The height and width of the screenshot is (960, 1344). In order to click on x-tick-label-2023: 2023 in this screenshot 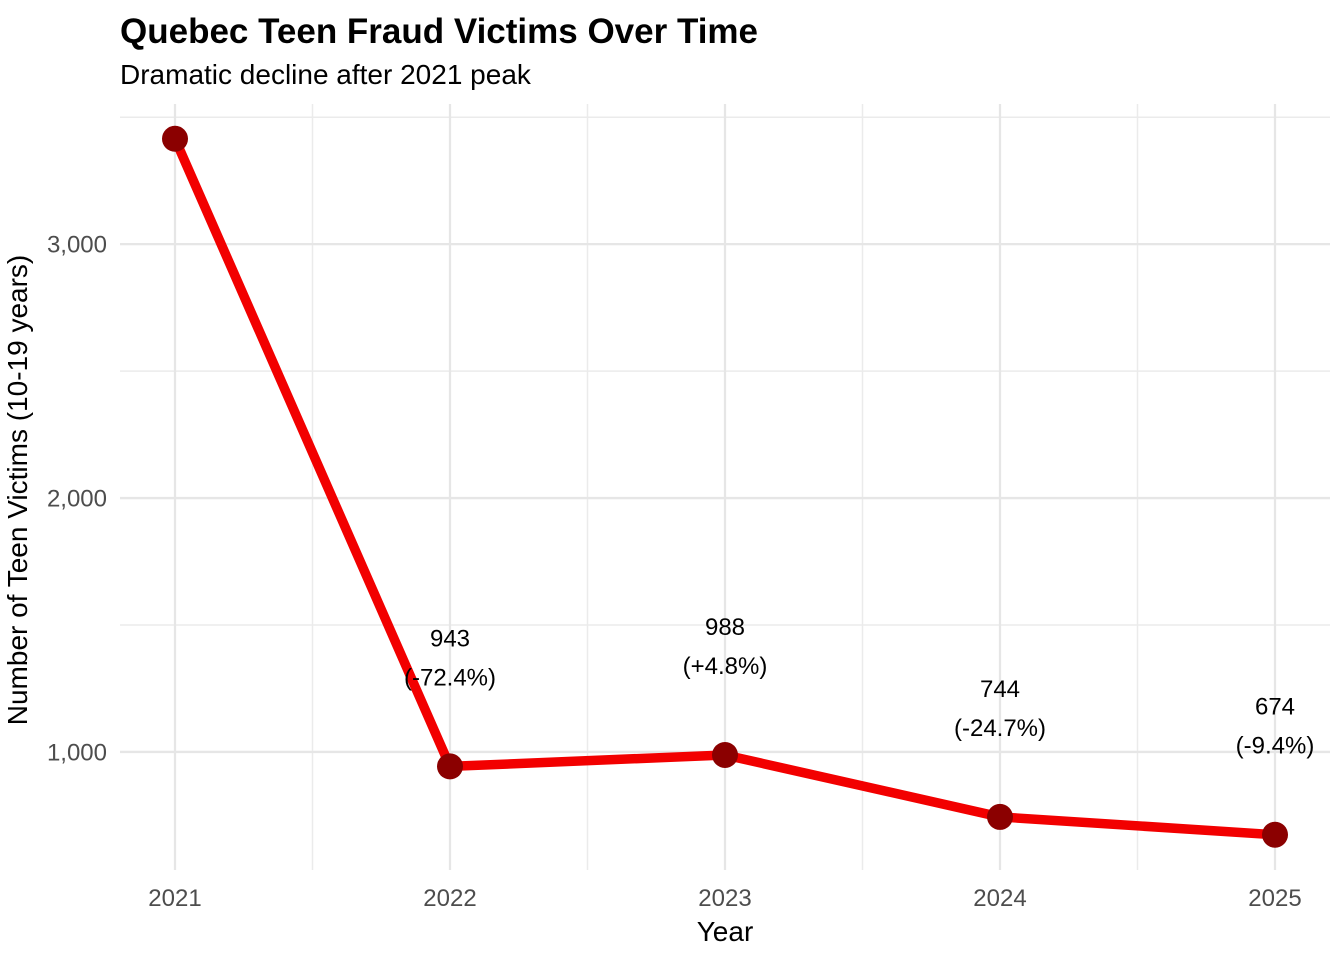, I will do `click(724, 898)`.